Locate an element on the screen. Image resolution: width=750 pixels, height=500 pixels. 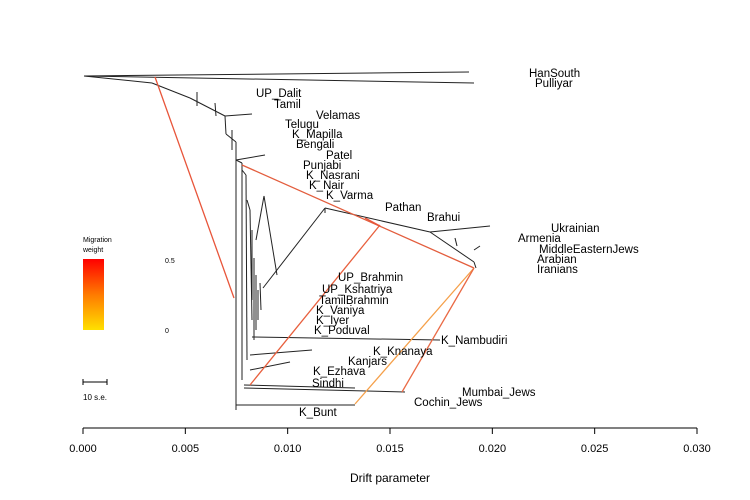
tip-label: Tamil is located at coordinates (287, 105).